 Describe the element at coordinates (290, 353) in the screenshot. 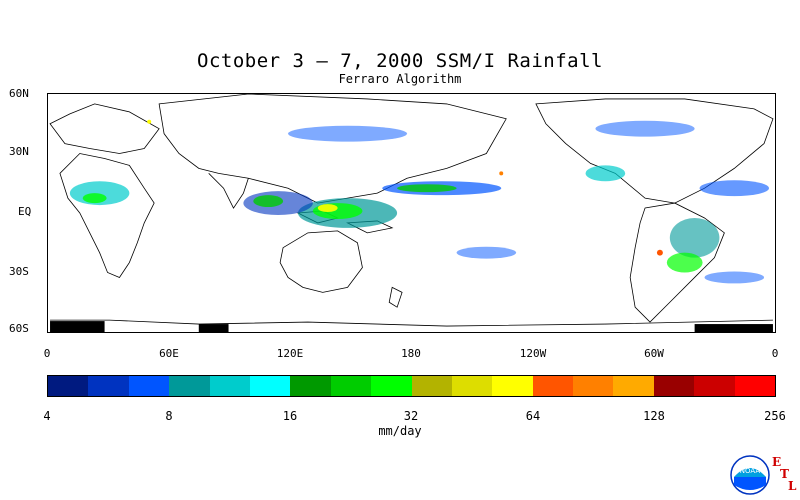

I see `lon-label-120e: 120E` at that location.